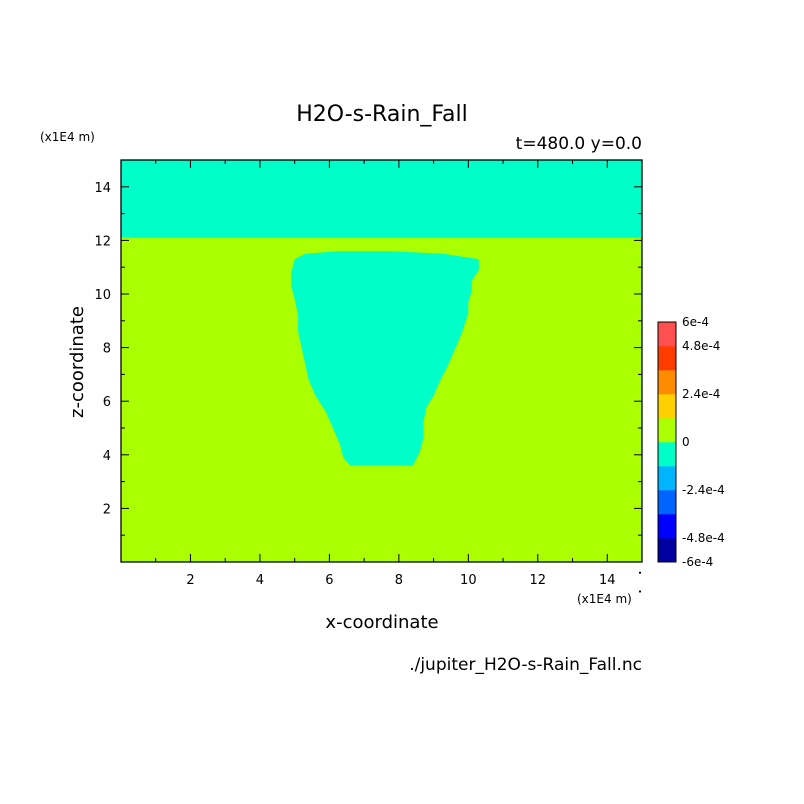  What do you see at coordinates (697, 562) in the screenshot?
I see `colorbar-tick-label: -6e-4` at bounding box center [697, 562].